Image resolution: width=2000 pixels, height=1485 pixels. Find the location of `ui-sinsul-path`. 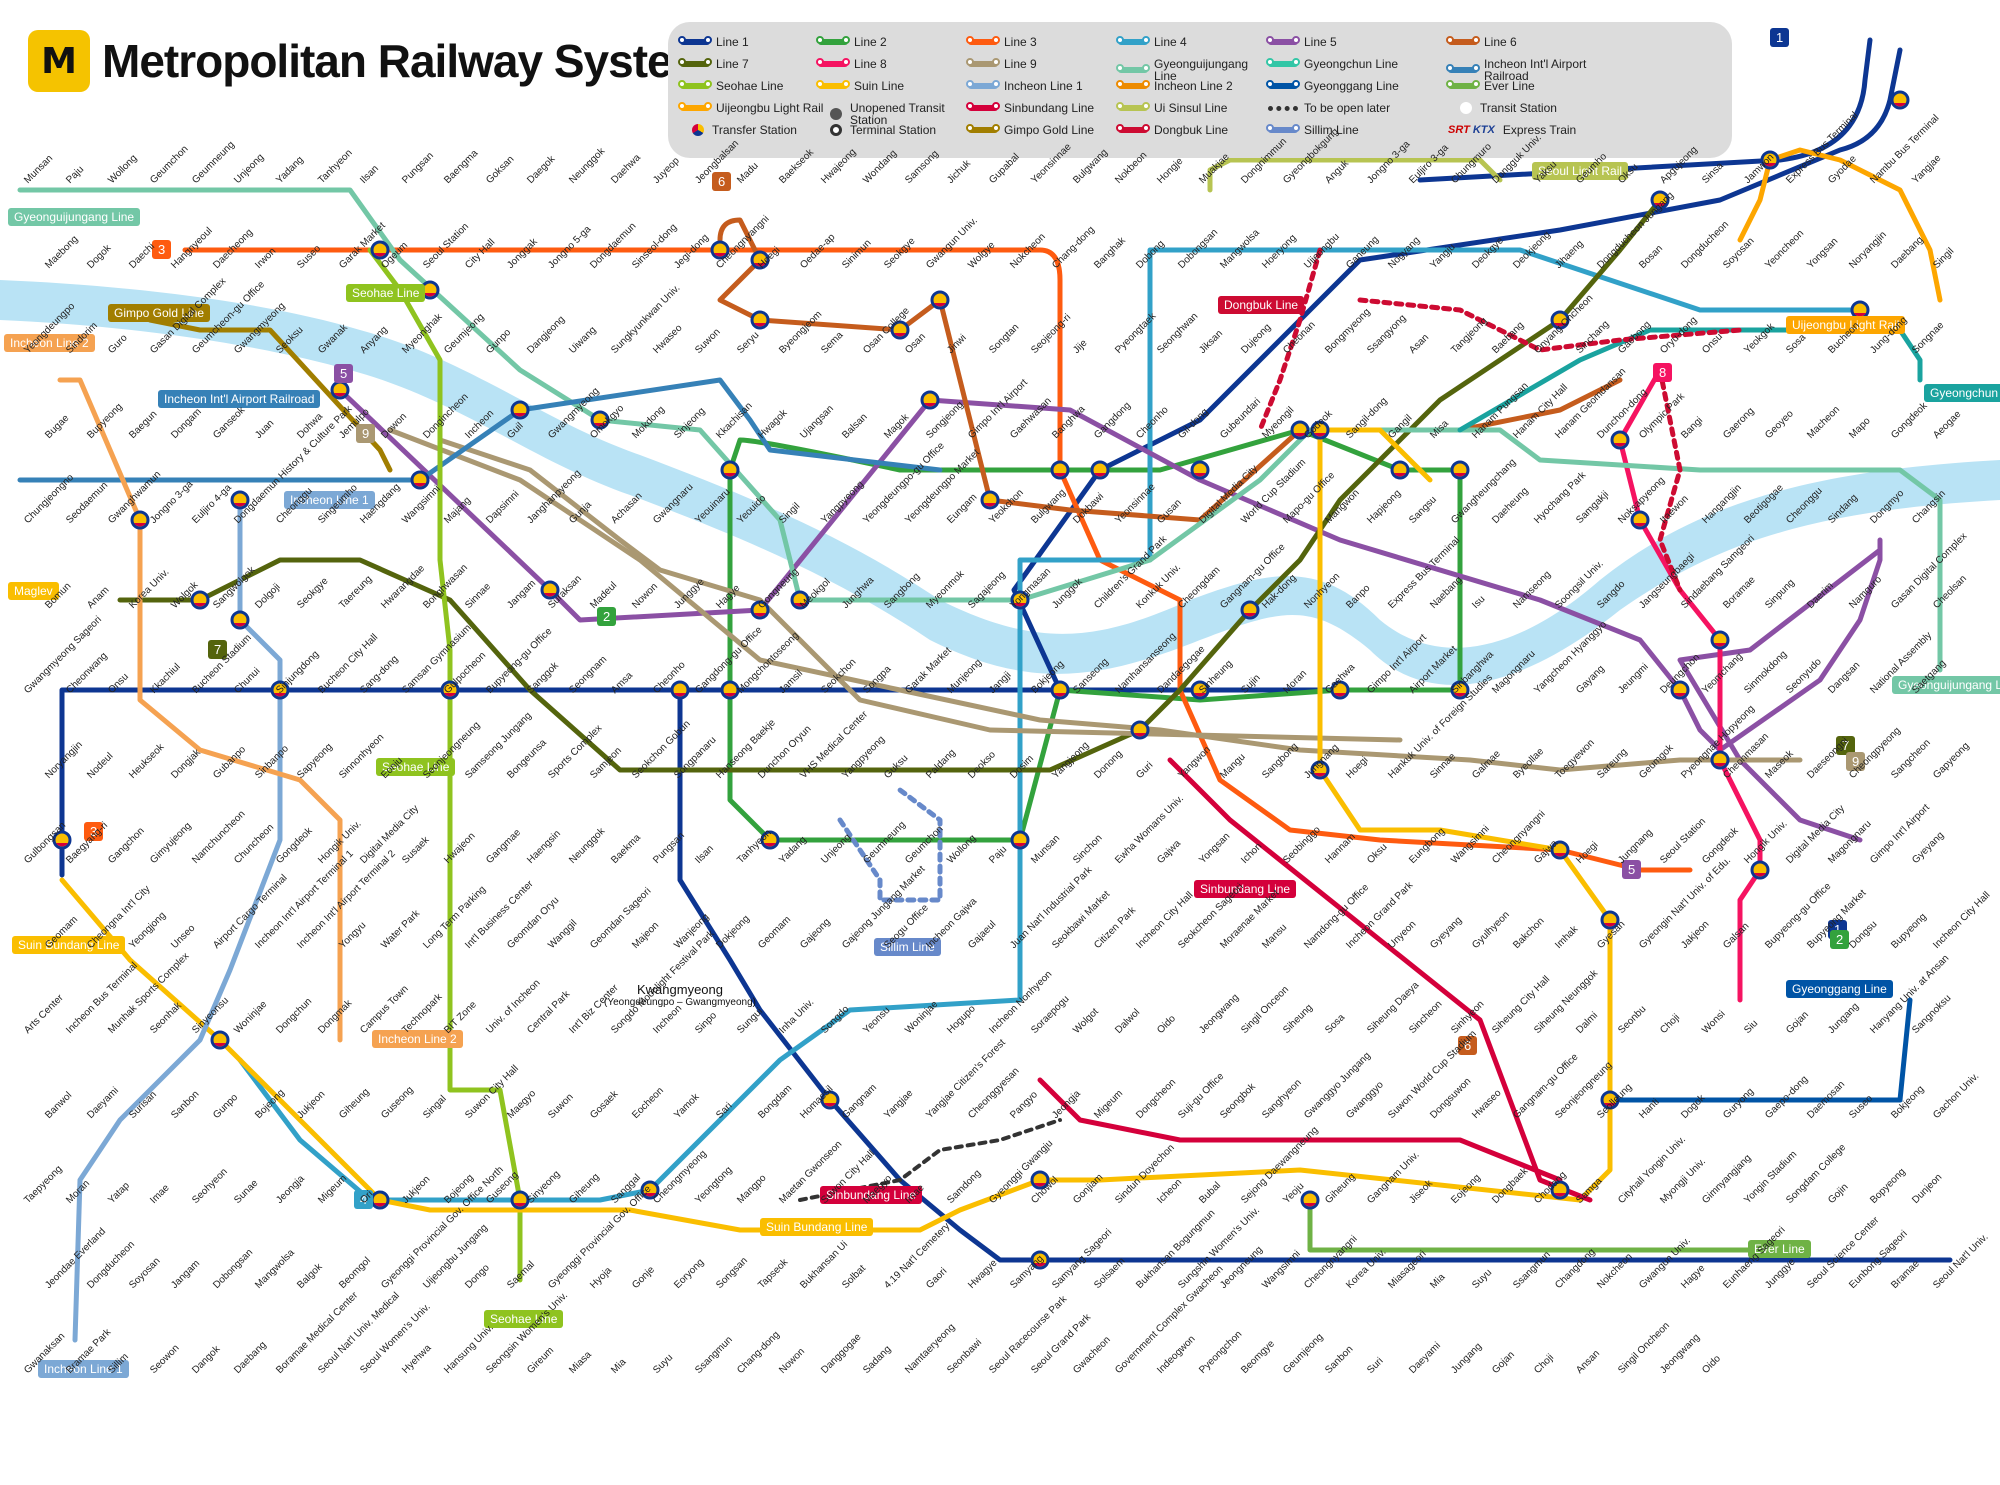

ui-sinsul-path is located at coordinates (1355, 175).